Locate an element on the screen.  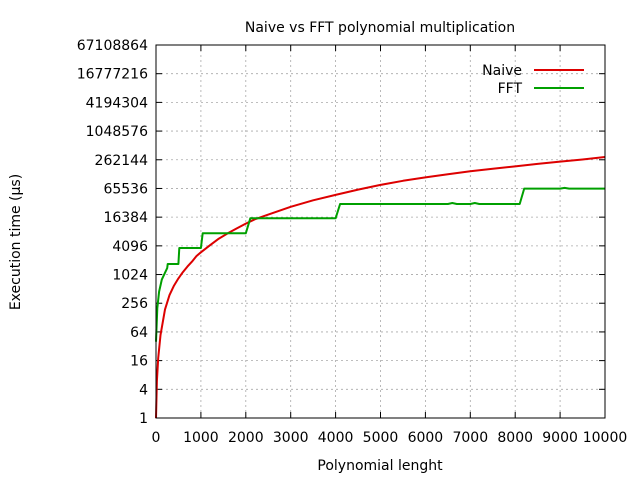
x-tick-label: 6000 is located at coordinates (426, 438).